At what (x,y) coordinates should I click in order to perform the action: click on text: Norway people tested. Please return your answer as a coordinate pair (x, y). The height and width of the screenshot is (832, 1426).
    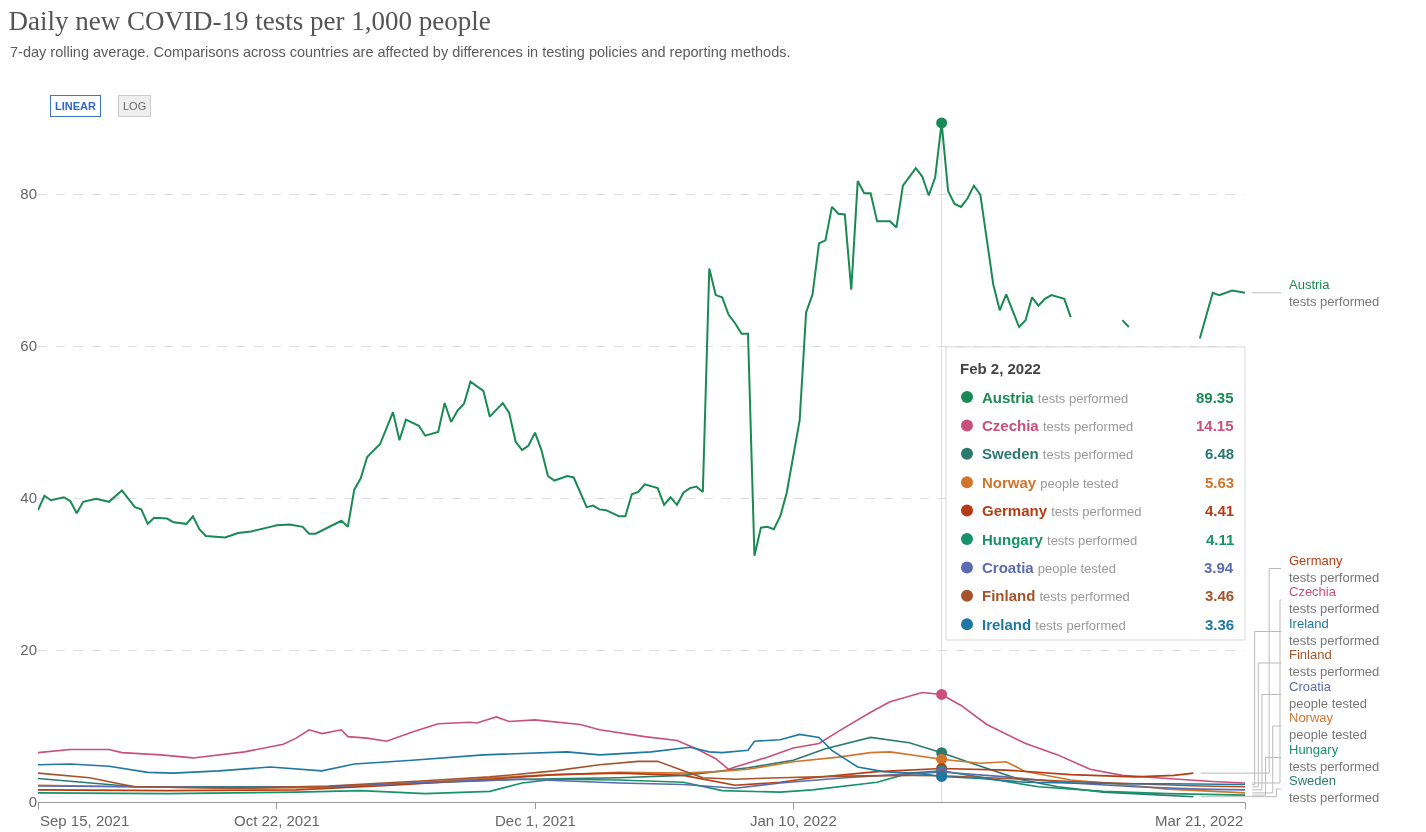
    Looking at the image, I should click on (1328, 726).